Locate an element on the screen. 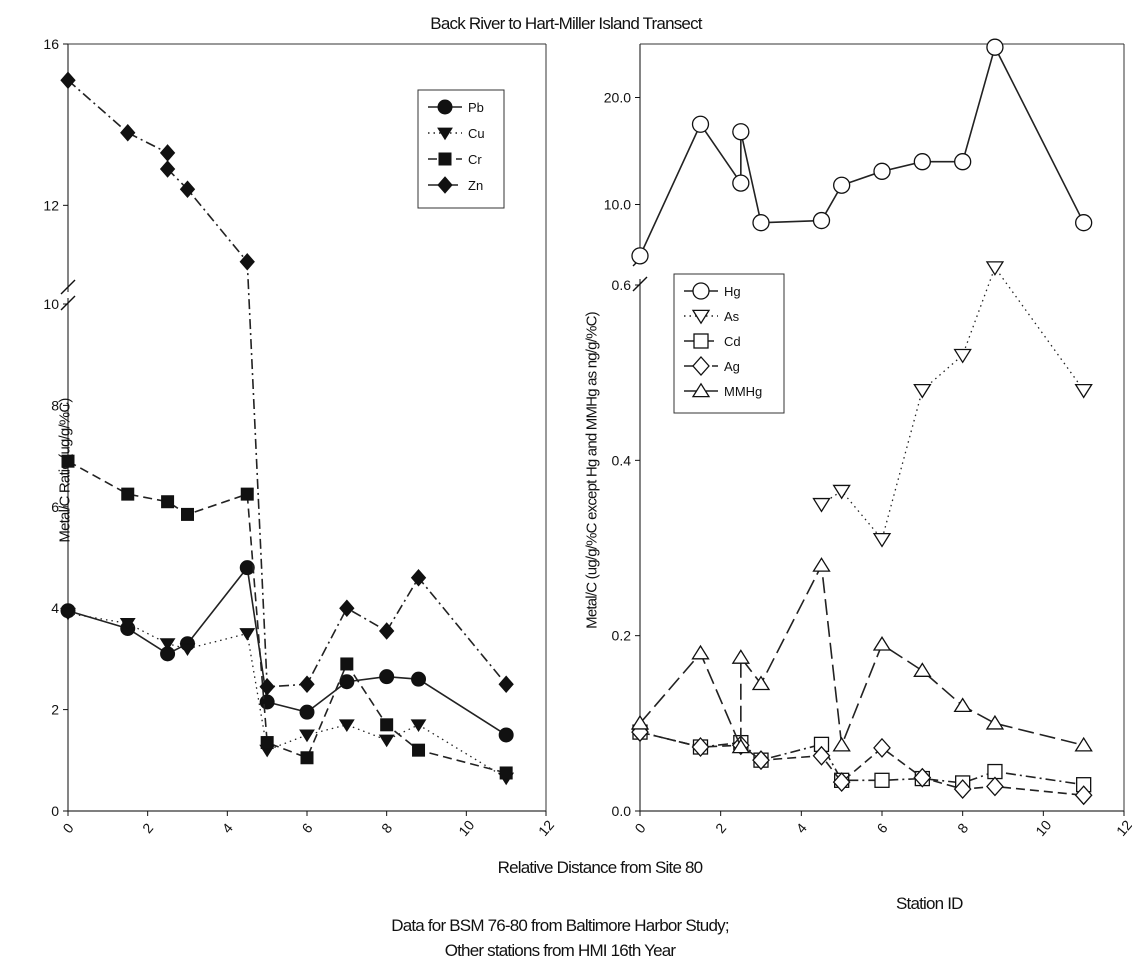  panel2-series-cd-point is located at coordinates (882, 780).